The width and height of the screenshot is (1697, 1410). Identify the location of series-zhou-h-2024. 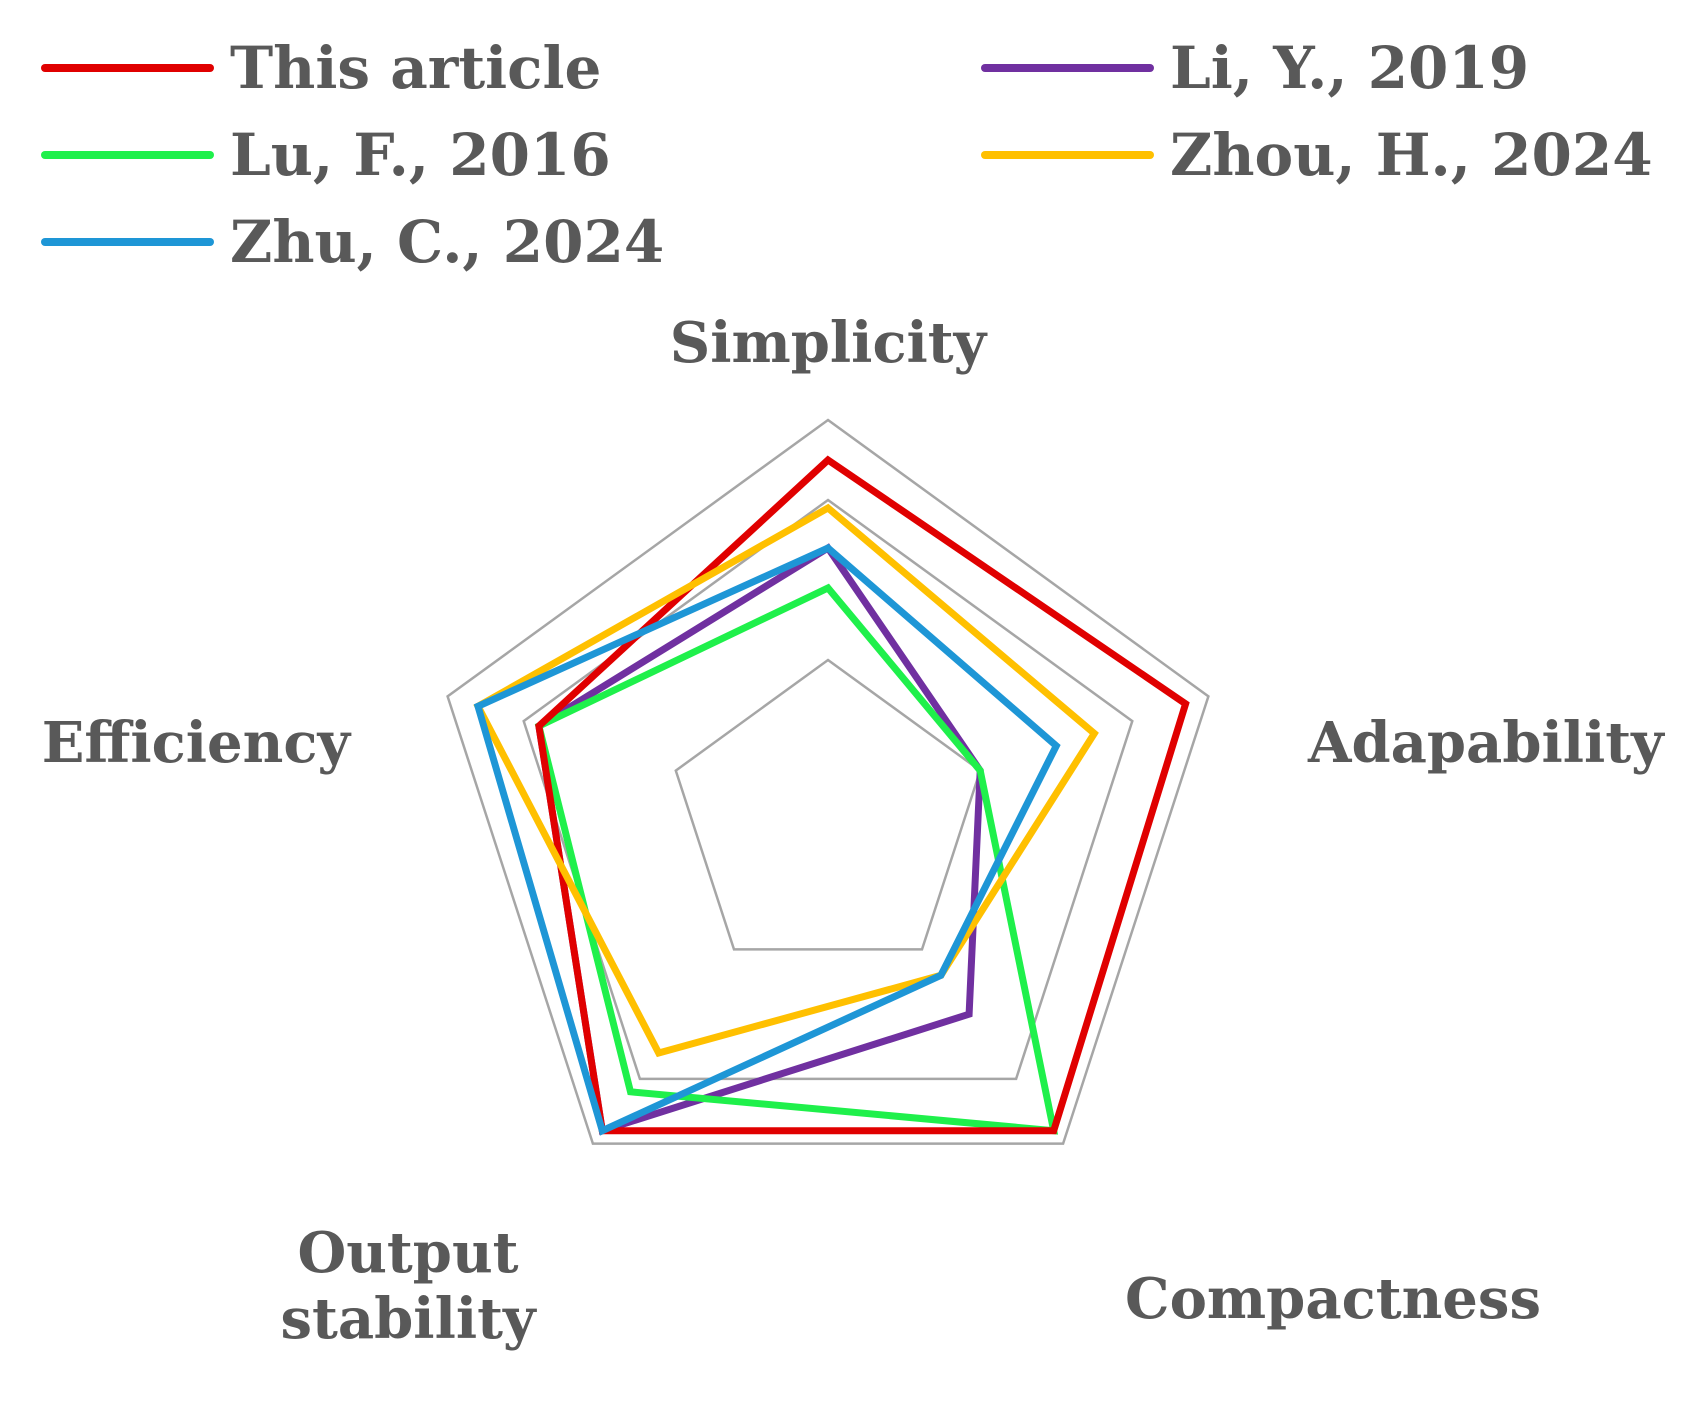
(786, 780).